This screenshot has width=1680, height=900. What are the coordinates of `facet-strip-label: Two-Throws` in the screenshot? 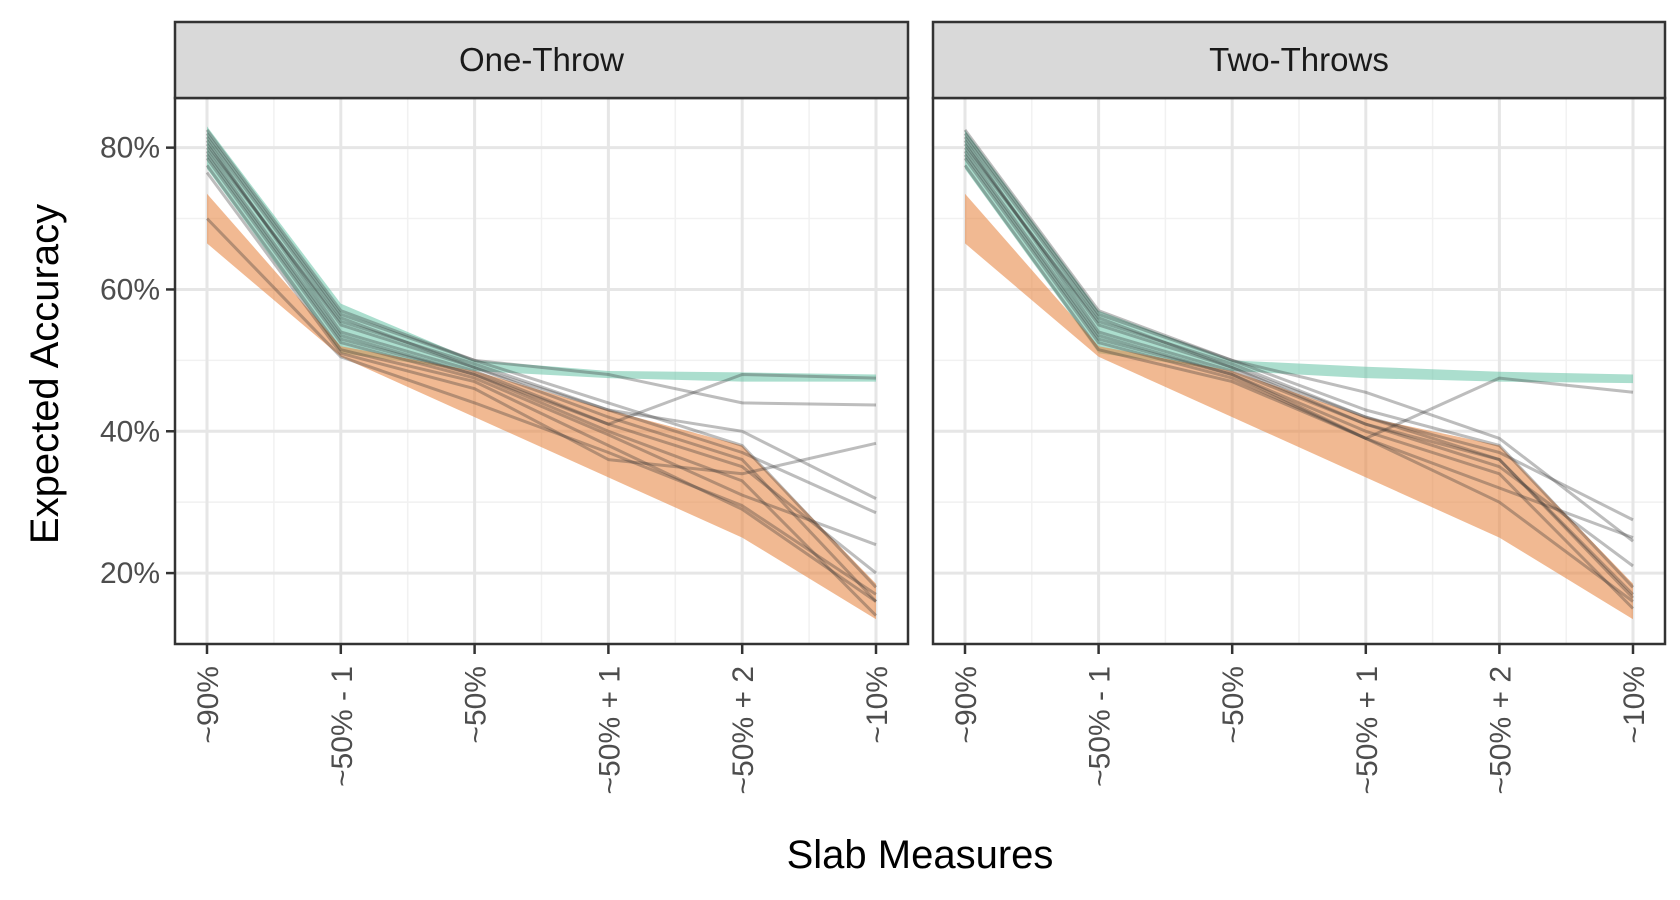 It's located at (1299, 59).